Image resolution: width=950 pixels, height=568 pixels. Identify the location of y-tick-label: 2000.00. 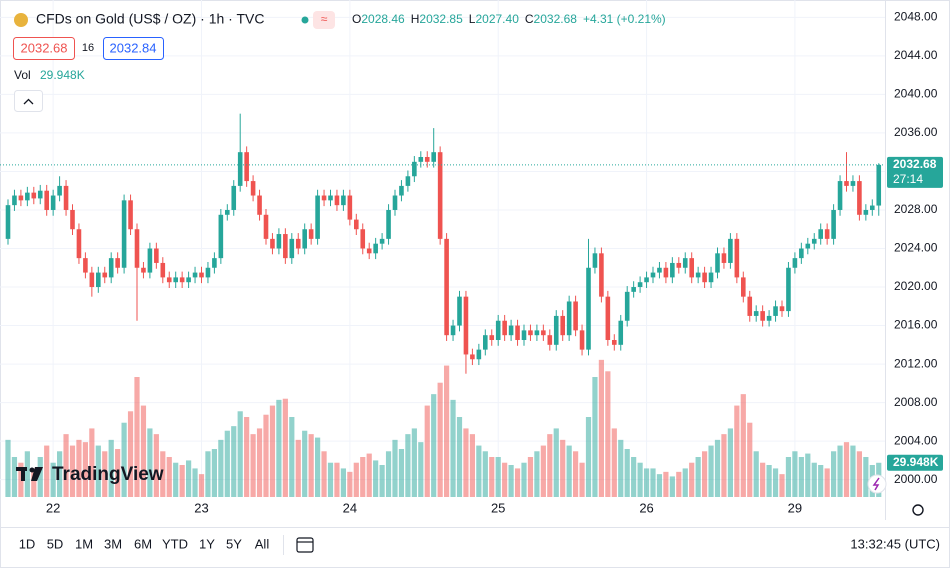
(916, 479).